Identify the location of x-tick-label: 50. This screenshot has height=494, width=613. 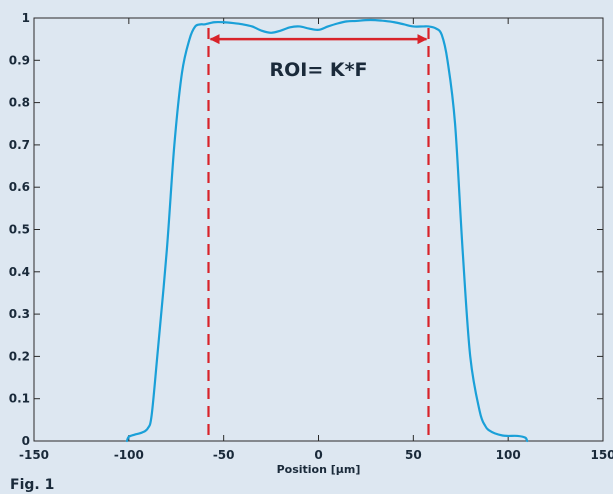
(413, 455).